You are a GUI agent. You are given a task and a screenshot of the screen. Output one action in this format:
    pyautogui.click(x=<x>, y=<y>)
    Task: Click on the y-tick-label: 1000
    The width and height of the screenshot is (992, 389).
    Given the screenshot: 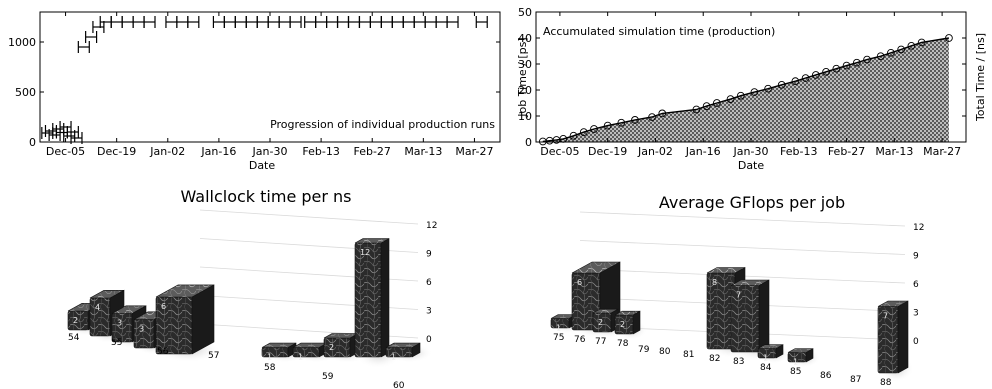 What is the action you would take?
    pyautogui.click(x=22, y=42)
    